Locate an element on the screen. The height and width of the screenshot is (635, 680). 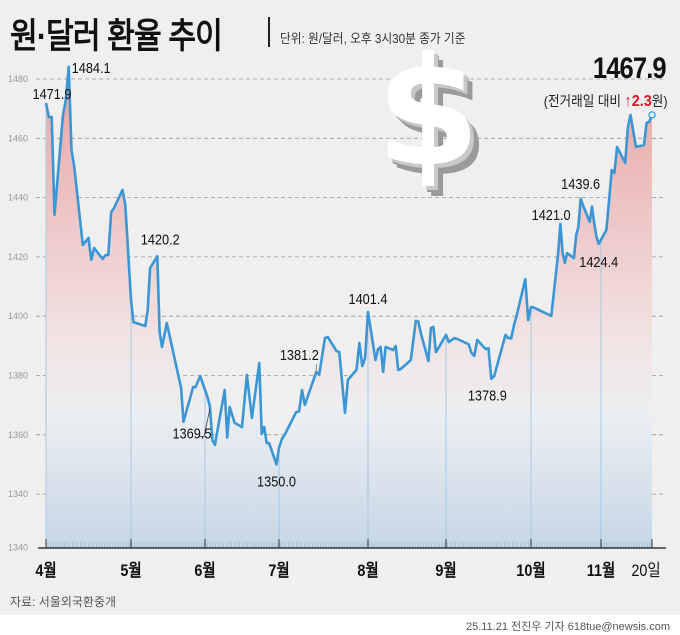
leader-line is located at coordinates (204, 422).